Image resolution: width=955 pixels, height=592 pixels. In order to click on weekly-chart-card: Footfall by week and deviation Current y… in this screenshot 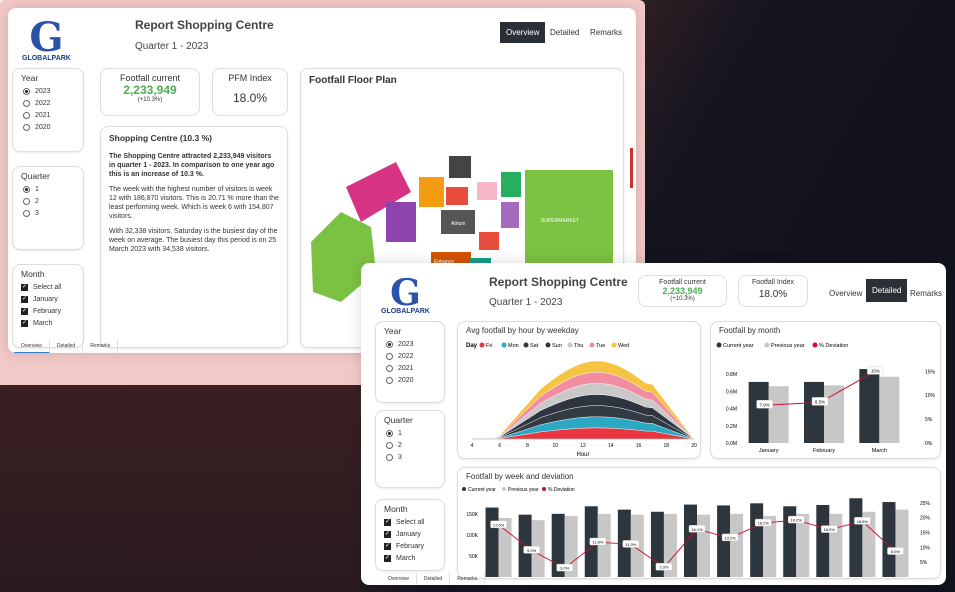, I will do `click(699, 523)`.